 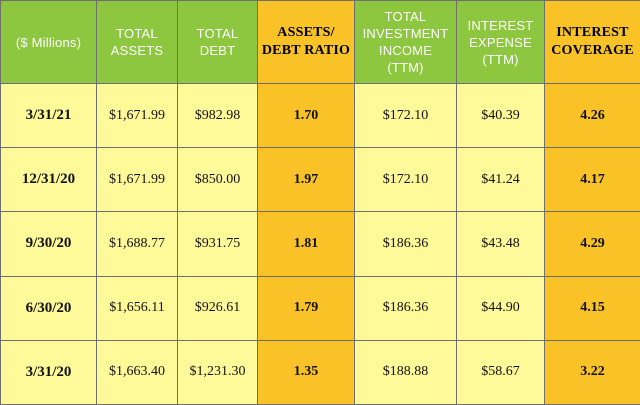 I want to click on header-line: DEBT RATIO, so click(x=306, y=50).